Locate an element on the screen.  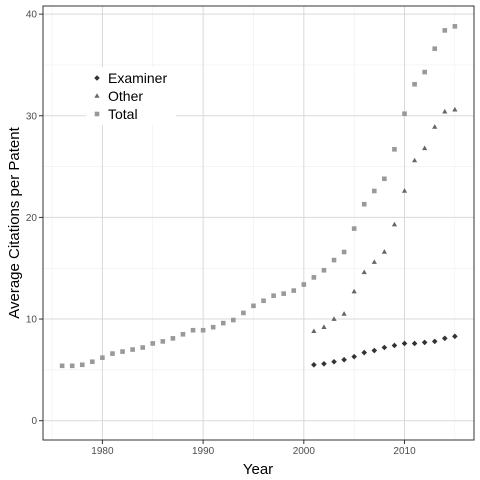
y-tick-label: 0 is located at coordinates (34, 421).